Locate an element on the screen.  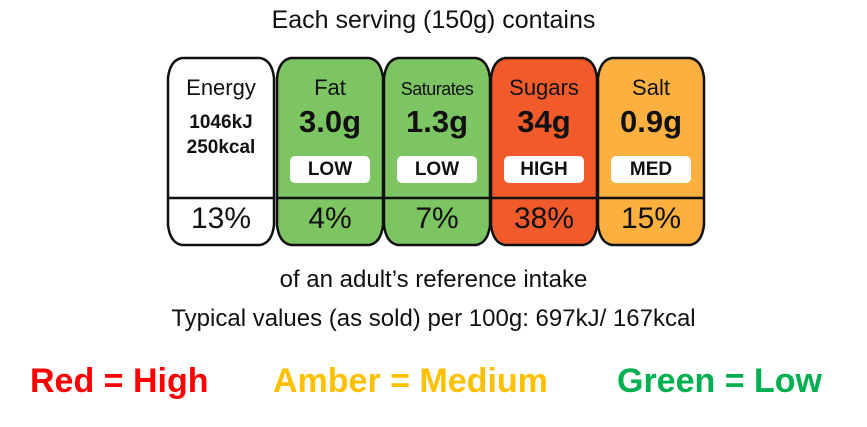
salt-cell: Salt 0.9g MED 15% is located at coordinates (651, 151).